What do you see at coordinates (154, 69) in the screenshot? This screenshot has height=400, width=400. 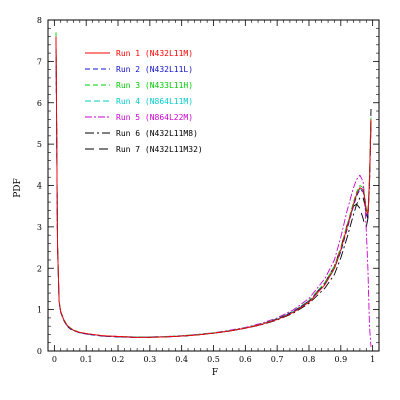 I see `legend-label-run-2: Run 2 (N432L11L)` at bounding box center [154, 69].